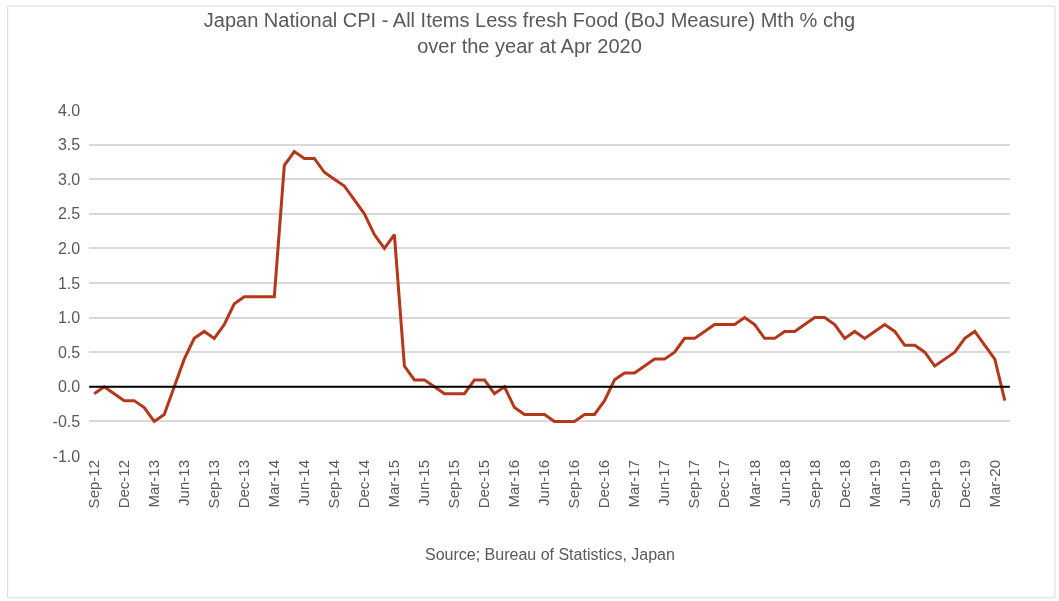  Describe the element at coordinates (124, 484) in the screenshot. I see `x-tick-label: Dec-12` at that location.